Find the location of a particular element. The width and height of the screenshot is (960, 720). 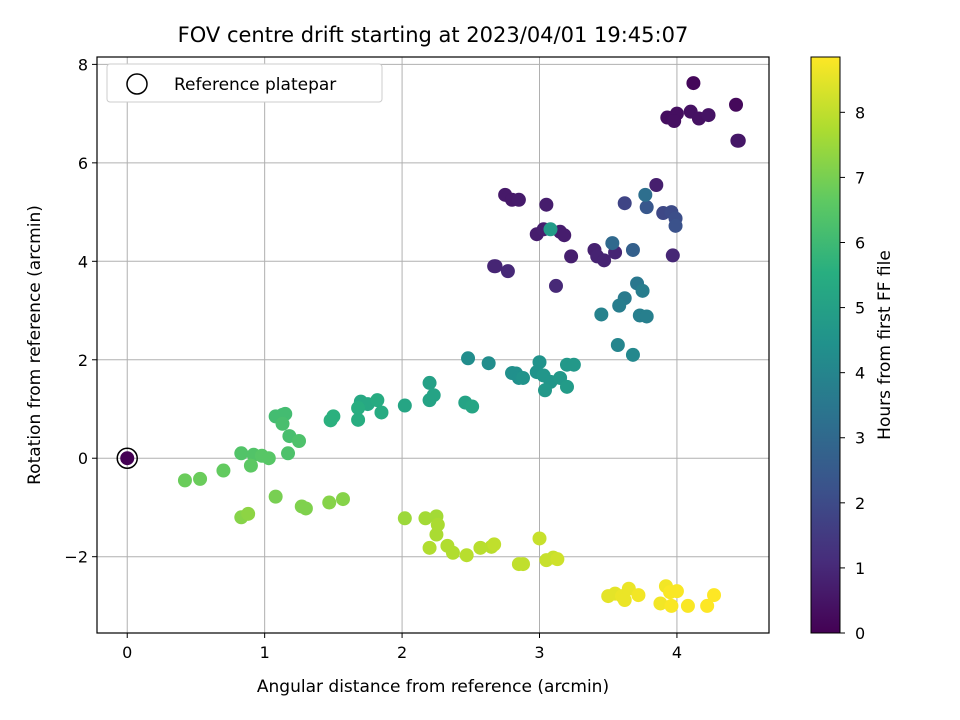

colorbar-tick-label: 4 is located at coordinates (860, 373).